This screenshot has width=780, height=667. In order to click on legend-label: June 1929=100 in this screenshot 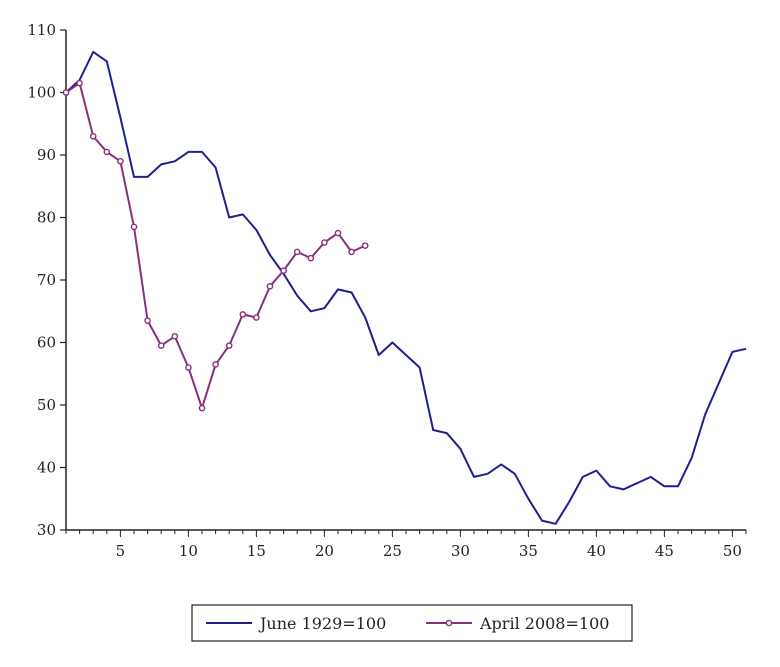, I will do `click(322, 623)`.